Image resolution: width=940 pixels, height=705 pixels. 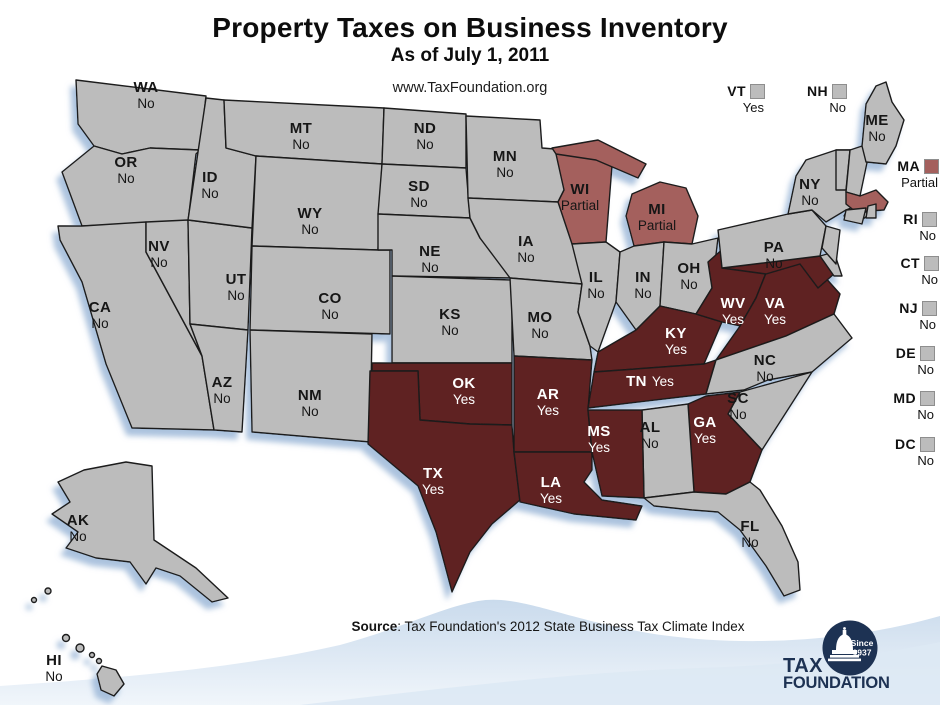 What do you see at coordinates (470, 27) in the screenshot?
I see `page-title: Property Taxes on Business Inventory` at bounding box center [470, 27].